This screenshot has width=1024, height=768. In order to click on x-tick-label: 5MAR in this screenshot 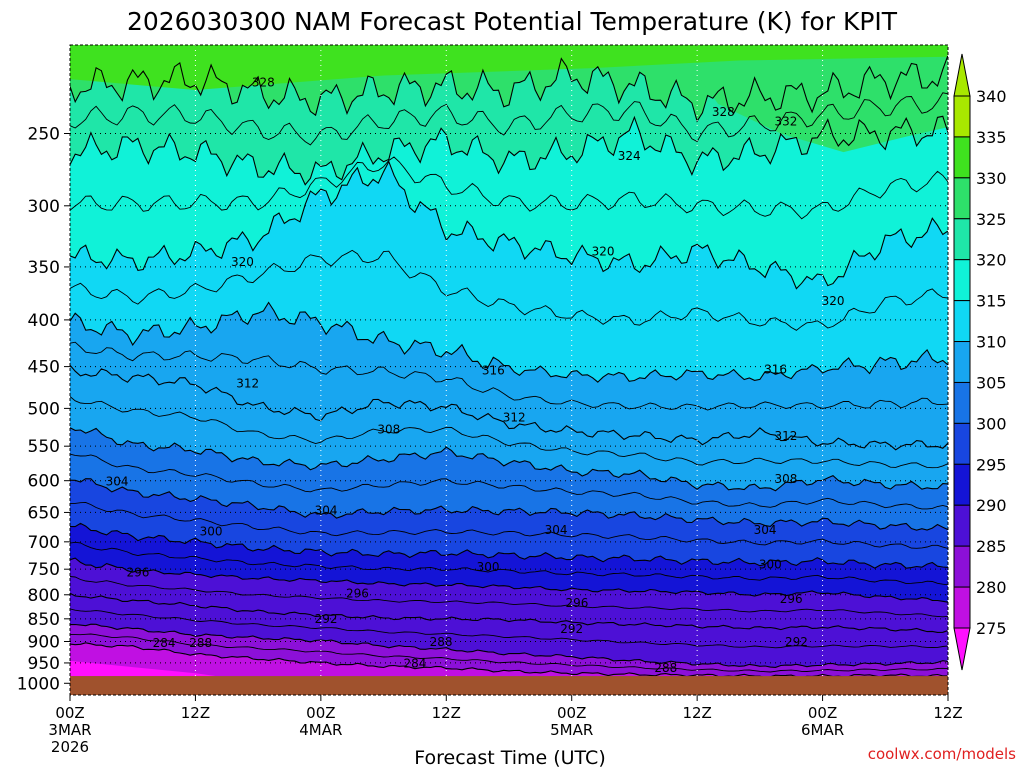, I will do `click(571, 730)`.